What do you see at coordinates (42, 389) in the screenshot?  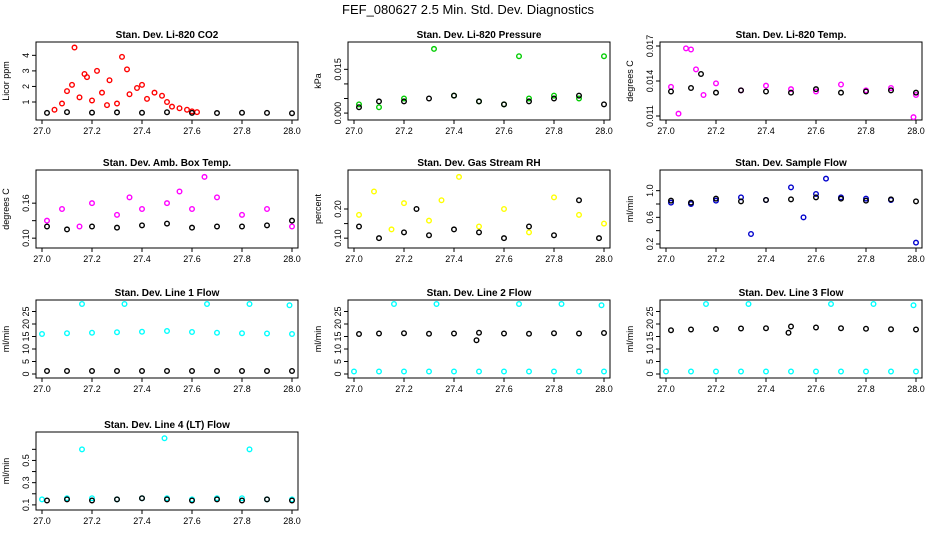 I see `x-tick-label: 27.0` at bounding box center [42, 389].